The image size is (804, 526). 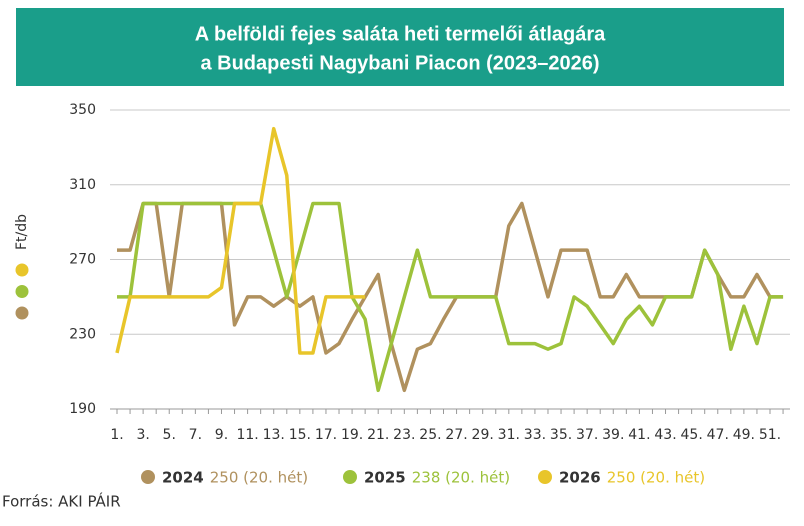 What do you see at coordinates (639, 435) in the screenshot?
I see `x-tick-label: 41.` at bounding box center [639, 435].